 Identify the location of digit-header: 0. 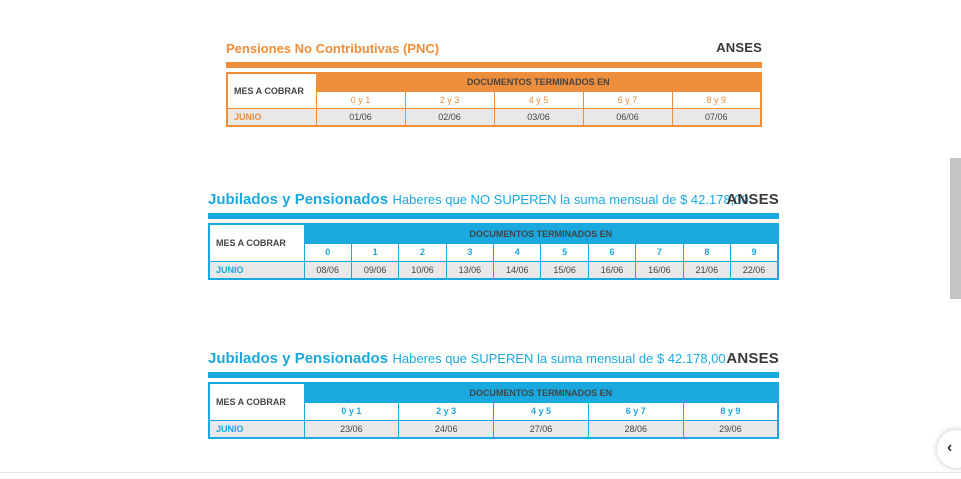
(327, 252).